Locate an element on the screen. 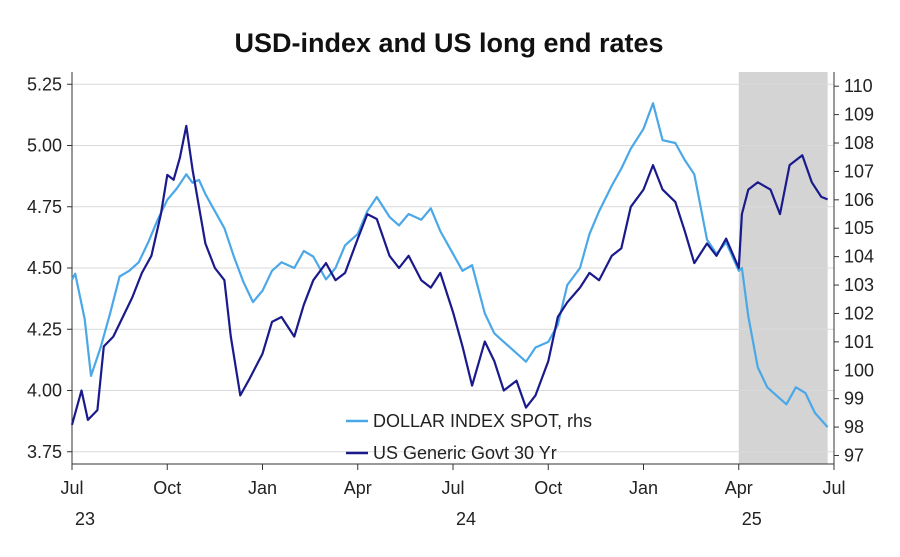 The image size is (900, 557). left-tick-label: 4.25 is located at coordinates (44, 329).